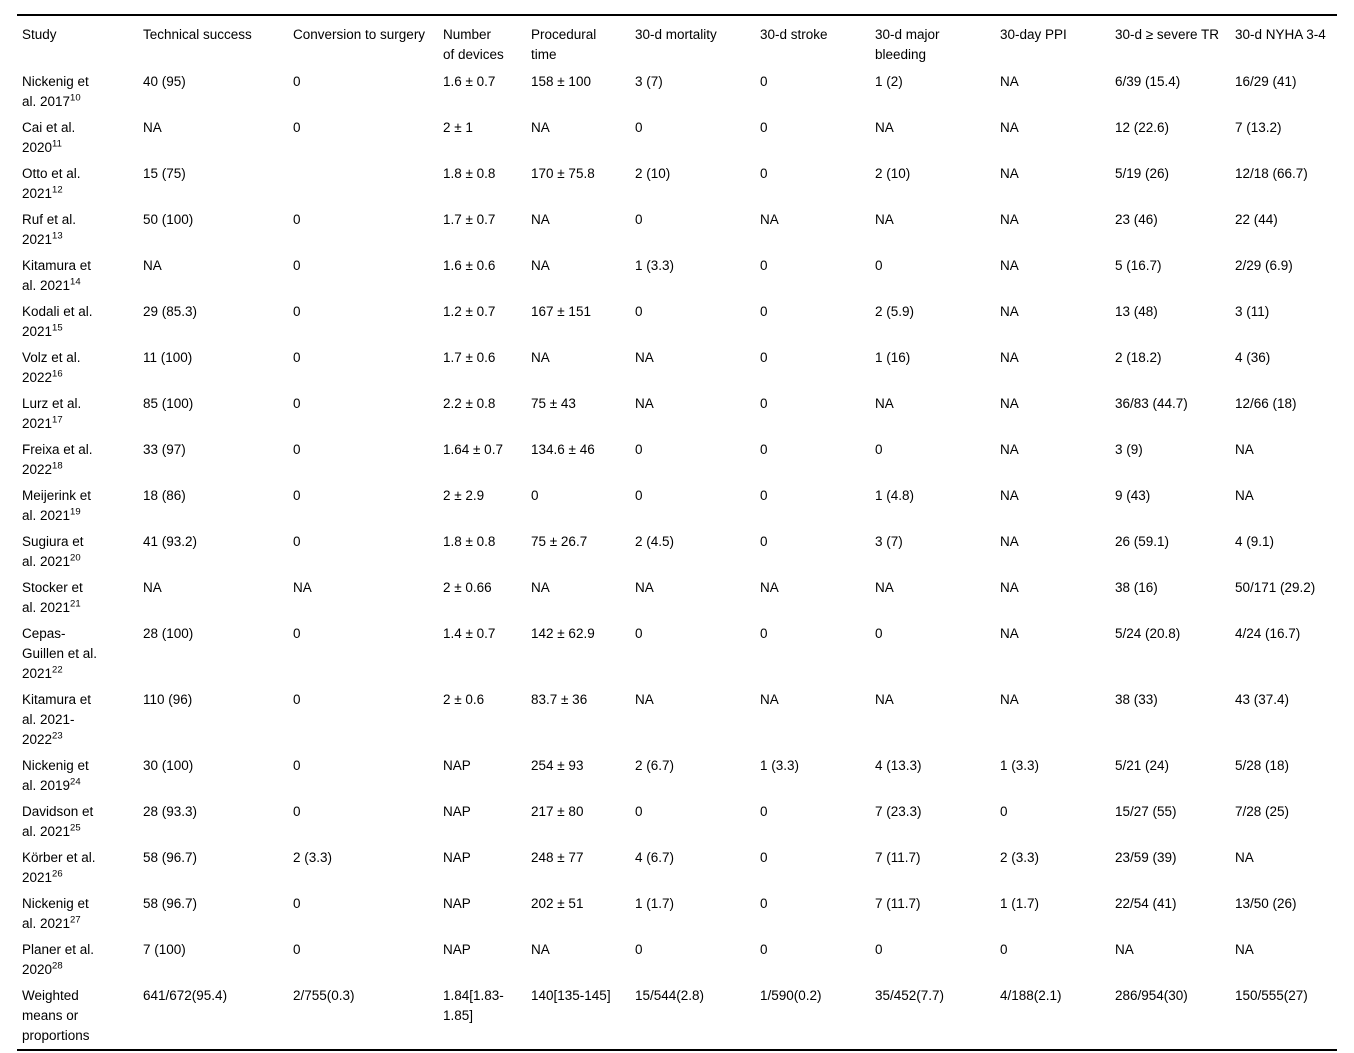 The height and width of the screenshot is (1053, 1354). Describe the element at coordinates (170, 311) in the screenshot. I see `table-cell: 29 (85.3)` at that location.